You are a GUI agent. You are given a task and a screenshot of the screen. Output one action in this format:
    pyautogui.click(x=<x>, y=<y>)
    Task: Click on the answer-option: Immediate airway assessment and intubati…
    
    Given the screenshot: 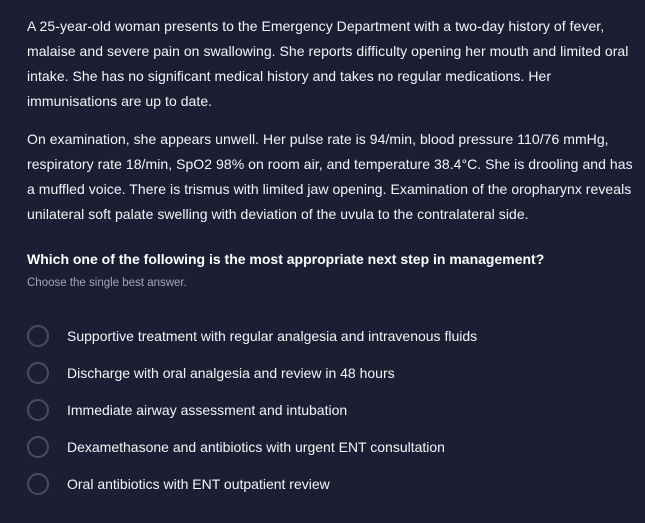 What is the action you would take?
    pyautogui.click(x=327, y=409)
    